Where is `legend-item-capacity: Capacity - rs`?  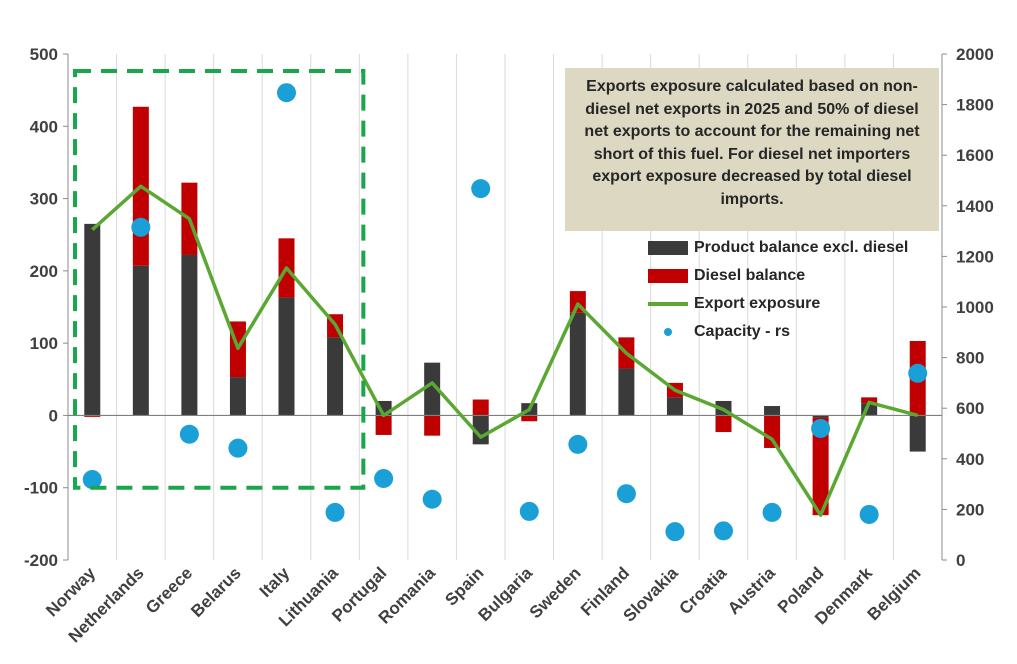
legend-item-capacity: Capacity - rs is located at coordinates (798, 332).